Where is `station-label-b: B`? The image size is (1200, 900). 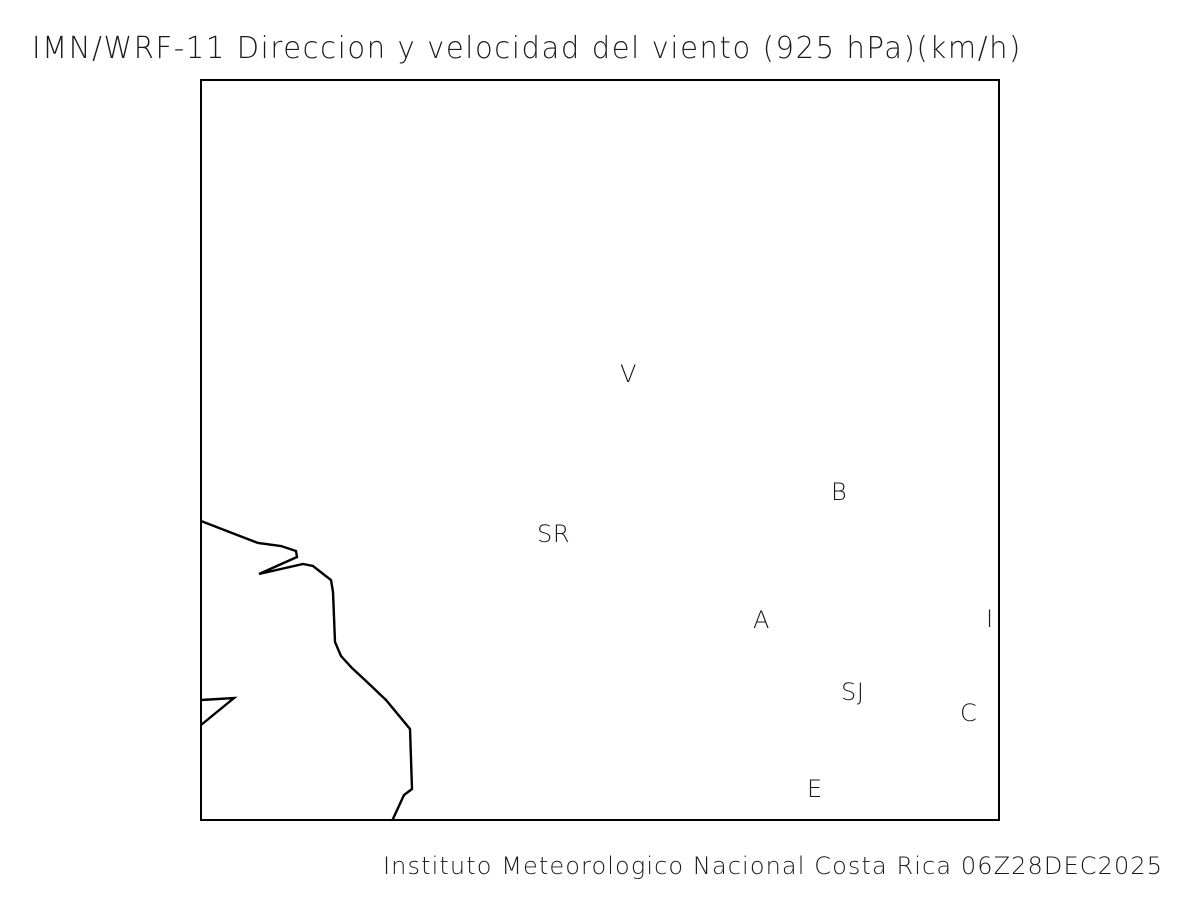
station-label-b: B is located at coordinates (839, 492).